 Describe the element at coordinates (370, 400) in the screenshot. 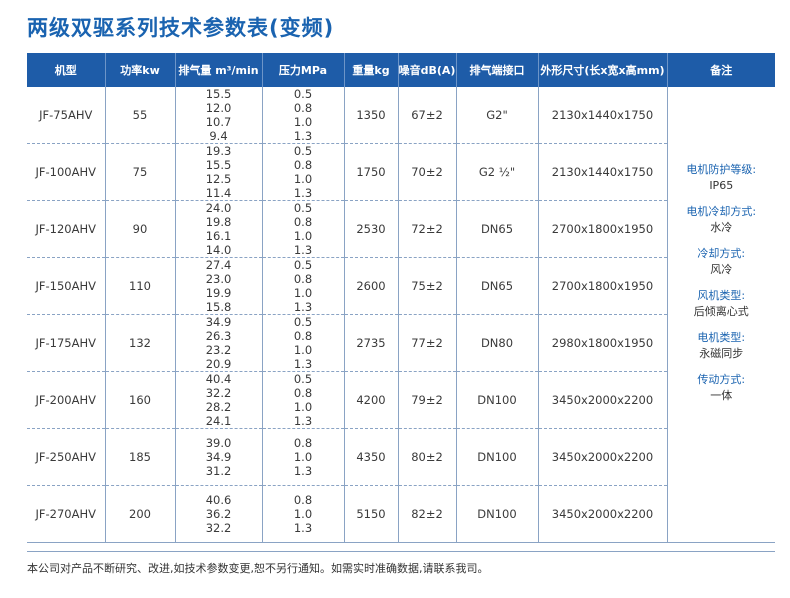

I see `cell-weight: 4200` at that location.